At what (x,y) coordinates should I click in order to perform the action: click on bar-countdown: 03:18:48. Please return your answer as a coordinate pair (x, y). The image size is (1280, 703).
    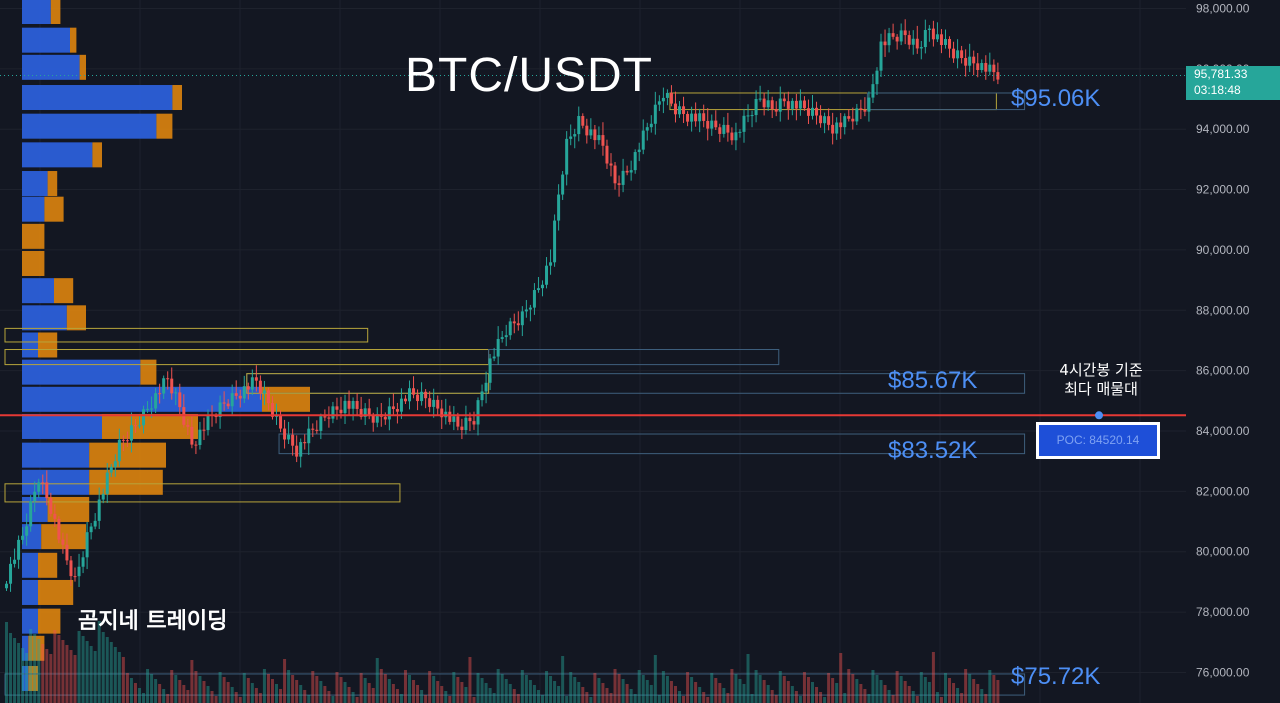
    Looking at the image, I should click on (1217, 90).